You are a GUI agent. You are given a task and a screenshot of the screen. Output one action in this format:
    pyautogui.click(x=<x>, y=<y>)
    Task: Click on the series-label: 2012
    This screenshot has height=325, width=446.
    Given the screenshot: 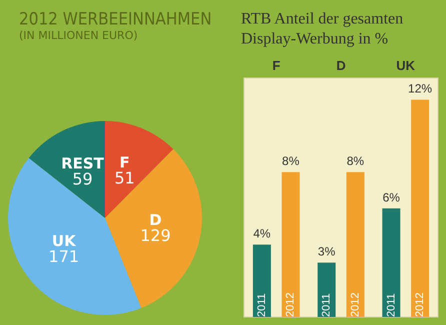 What is the action you would take?
    pyautogui.click(x=290, y=304)
    